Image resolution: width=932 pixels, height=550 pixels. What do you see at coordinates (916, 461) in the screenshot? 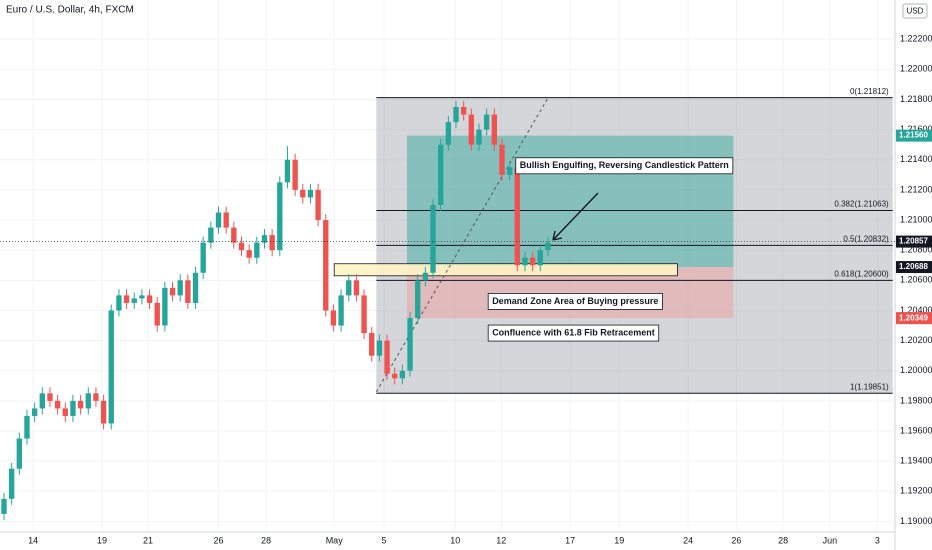
I see `y-tick-label: 1.19400` at bounding box center [916, 461].